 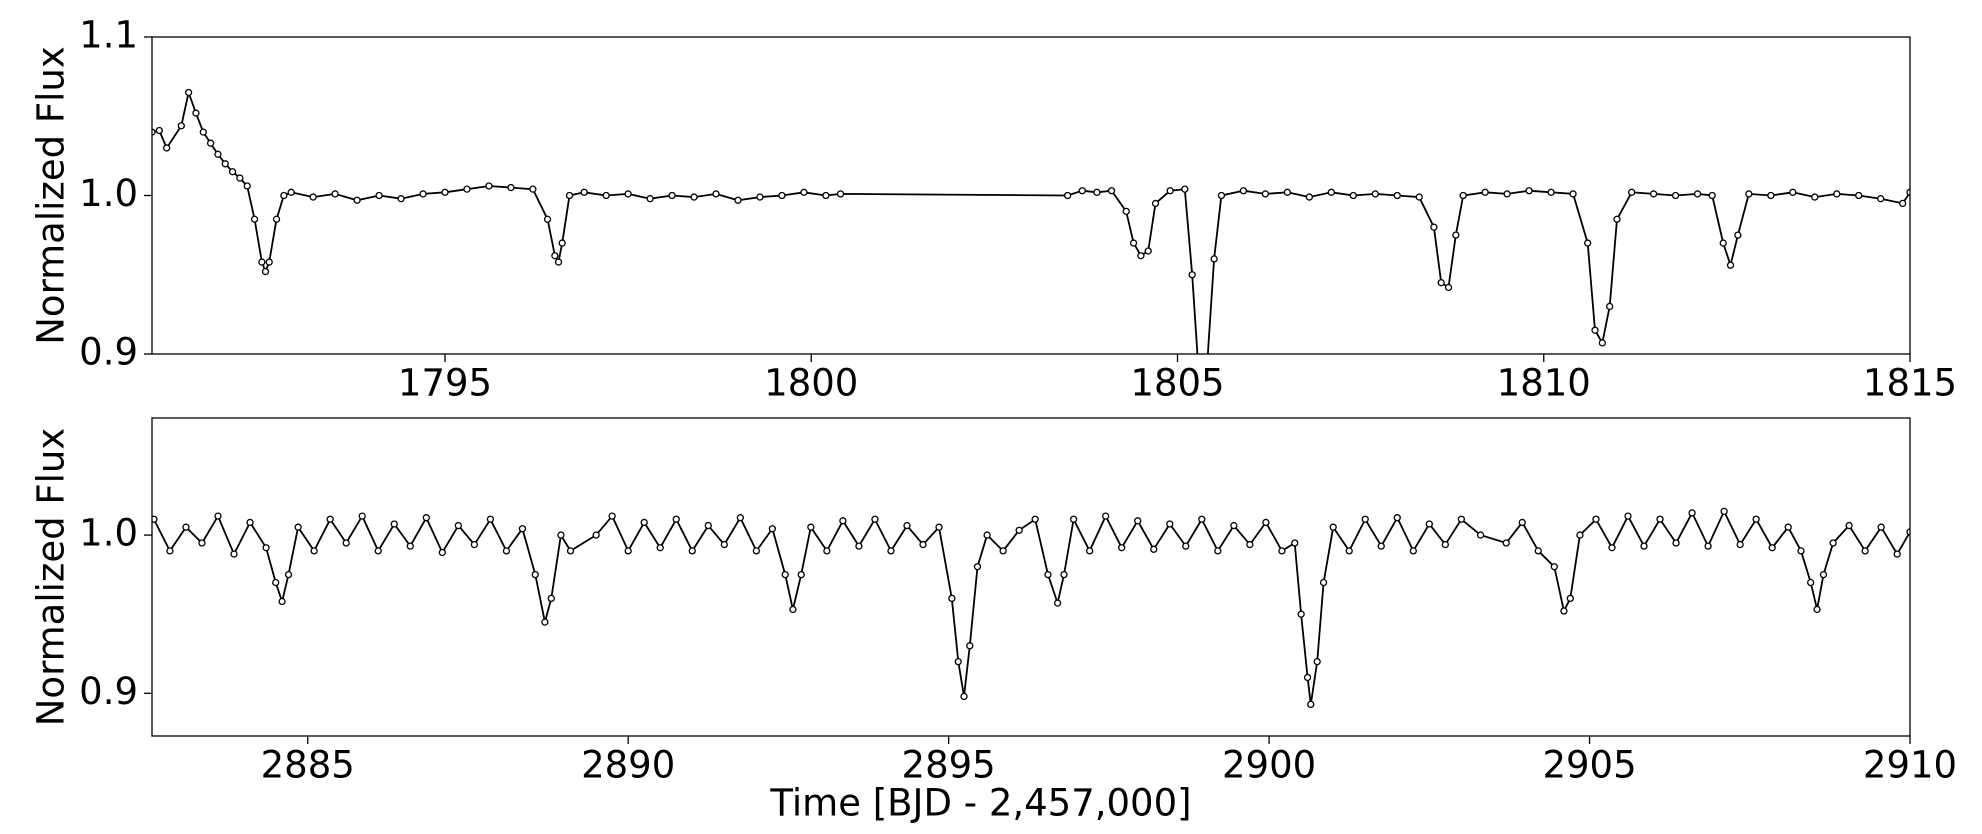 What do you see at coordinates (949, 765) in the screenshot?
I see `x-tick-label: 2895` at bounding box center [949, 765].